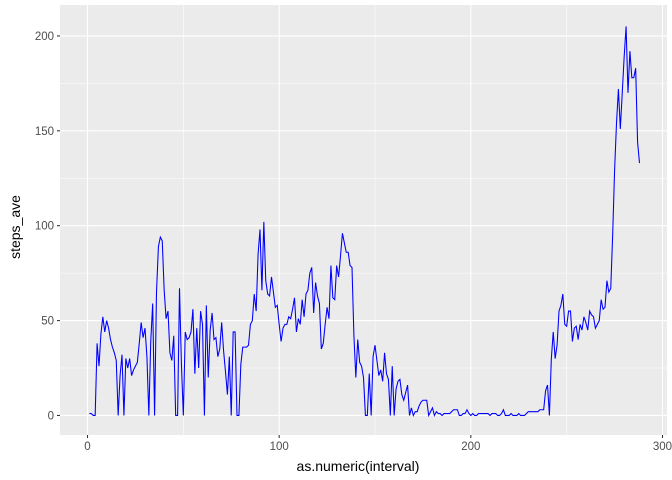 Image resolution: width=672 pixels, height=480 pixels. Describe the element at coordinates (279, 447) in the screenshot. I see `x-tick-label: 100` at that location.